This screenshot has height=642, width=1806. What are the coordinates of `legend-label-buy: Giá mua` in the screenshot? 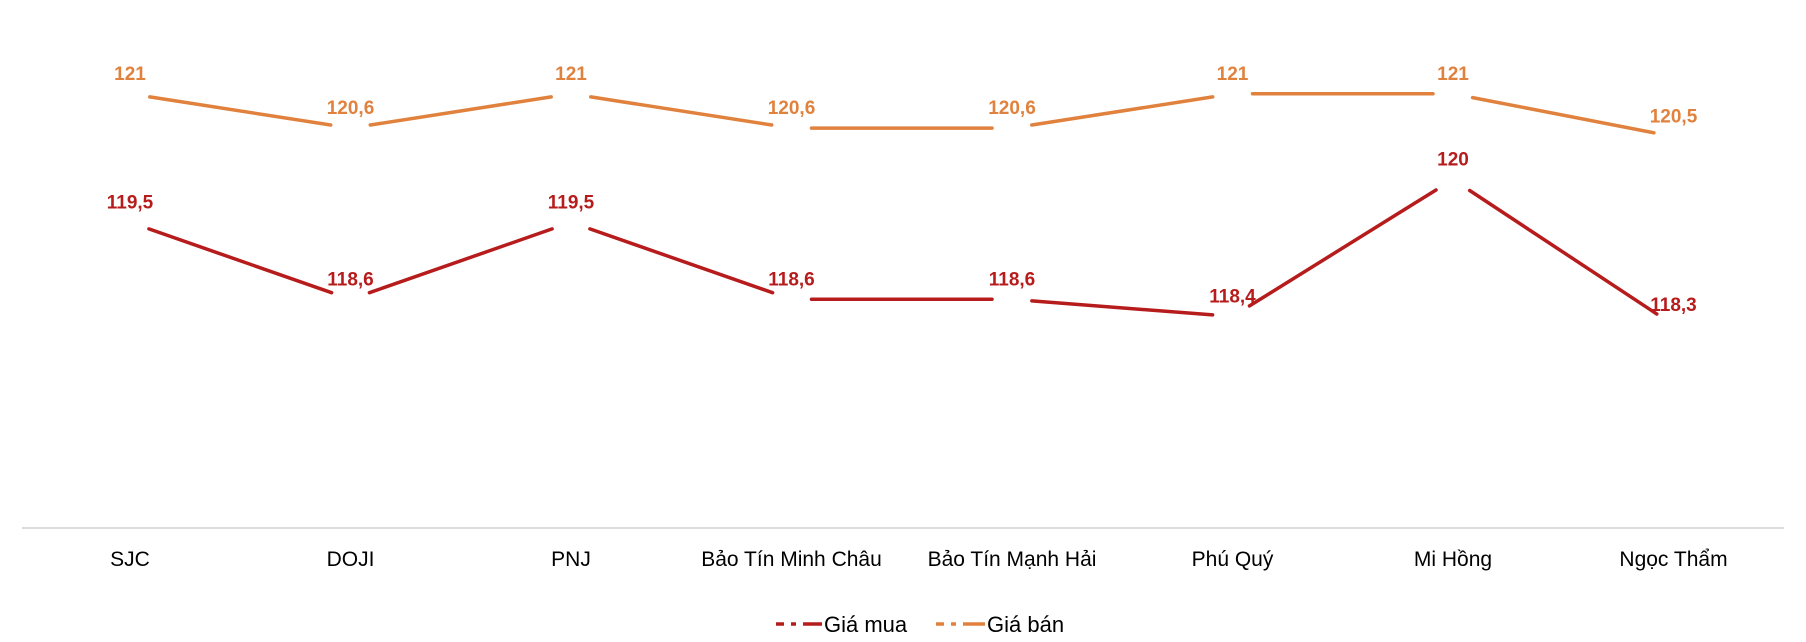 It's located at (866, 624).